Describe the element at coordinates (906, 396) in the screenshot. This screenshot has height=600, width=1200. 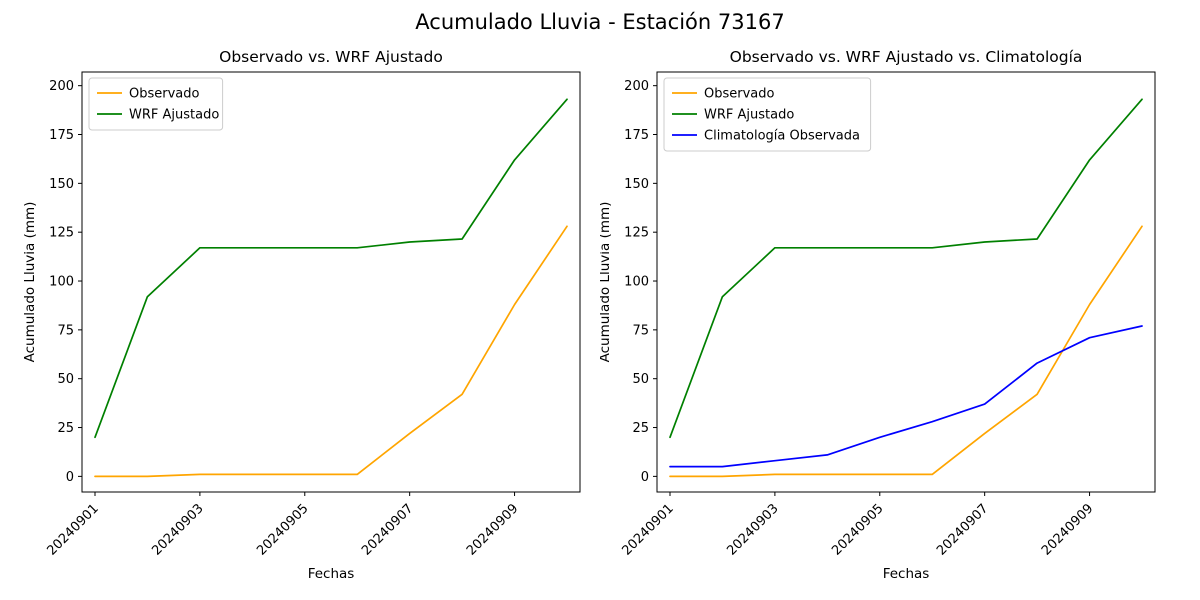
I see `line-series-climatolog-a-observada` at that location.